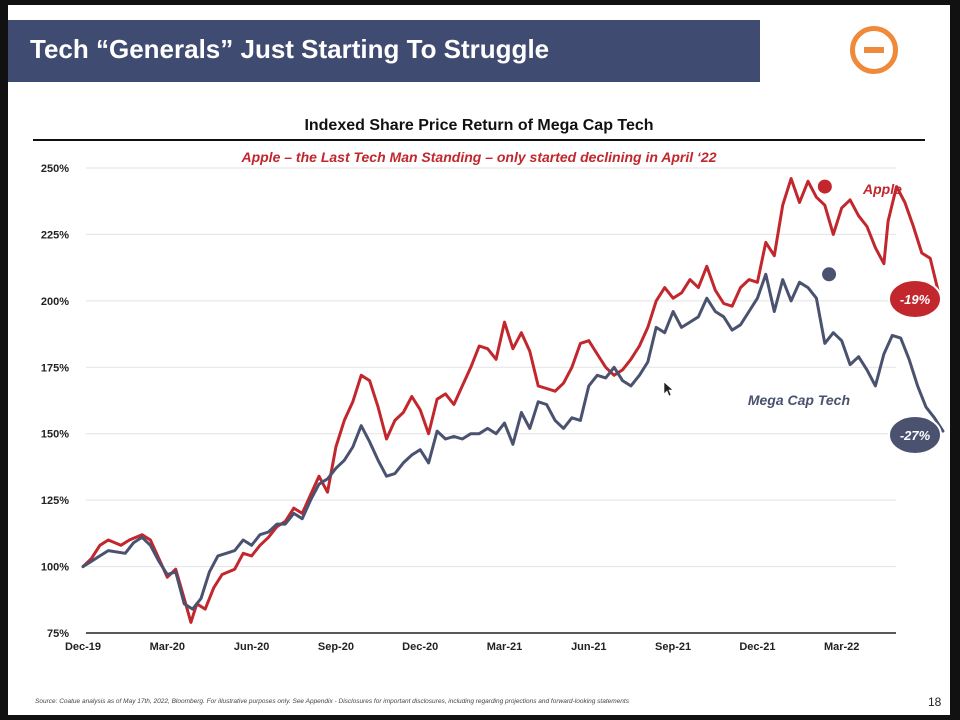 The image size is (960, 720). Describe the element at coordinates (251, 647) in the screenshot. I see `x-tick-label: Jun-20` at that location.